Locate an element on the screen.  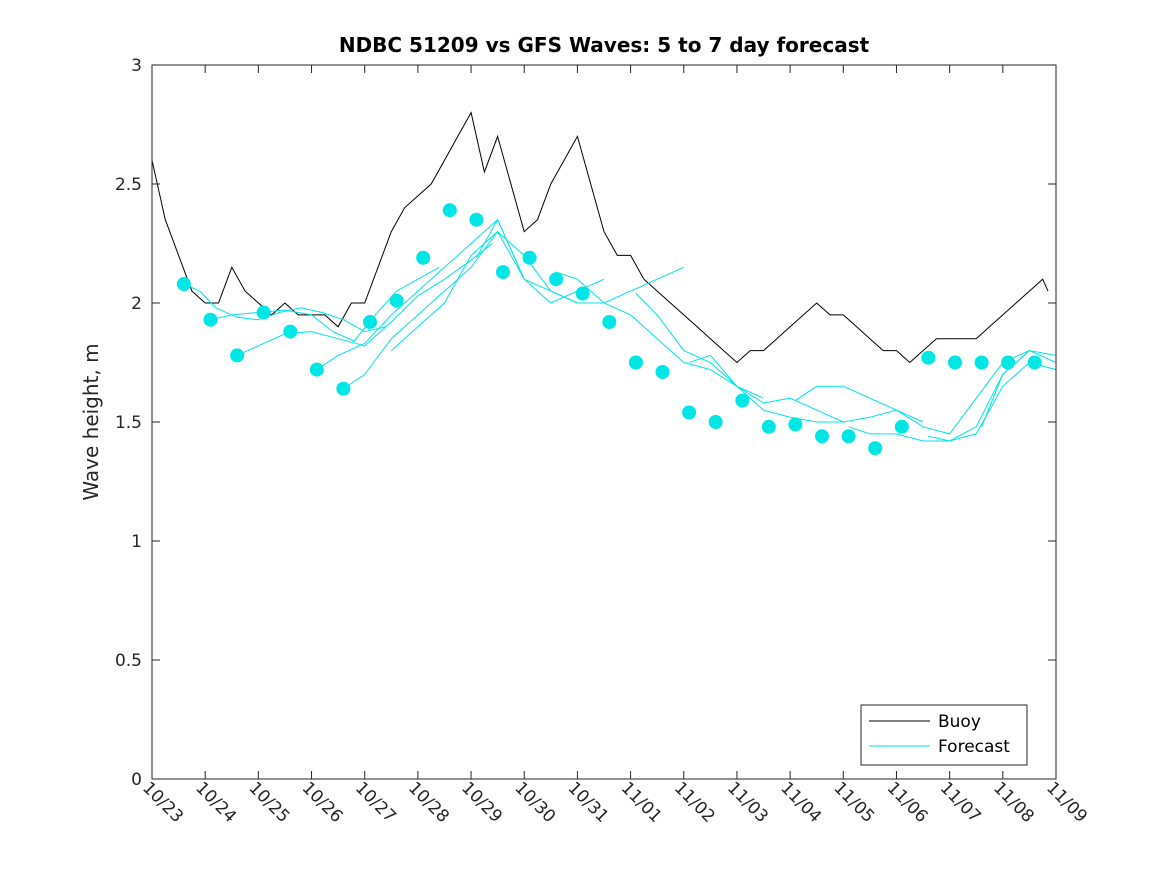
legend-forecast-label: Forecast is located at coordinates (974, 747).